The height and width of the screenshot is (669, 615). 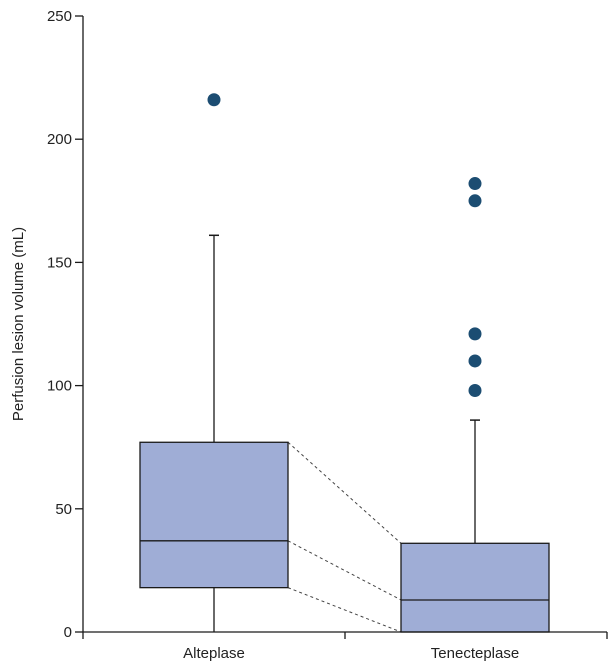 I want to click on y-tick-label: 150, so click(x=59, y=262).